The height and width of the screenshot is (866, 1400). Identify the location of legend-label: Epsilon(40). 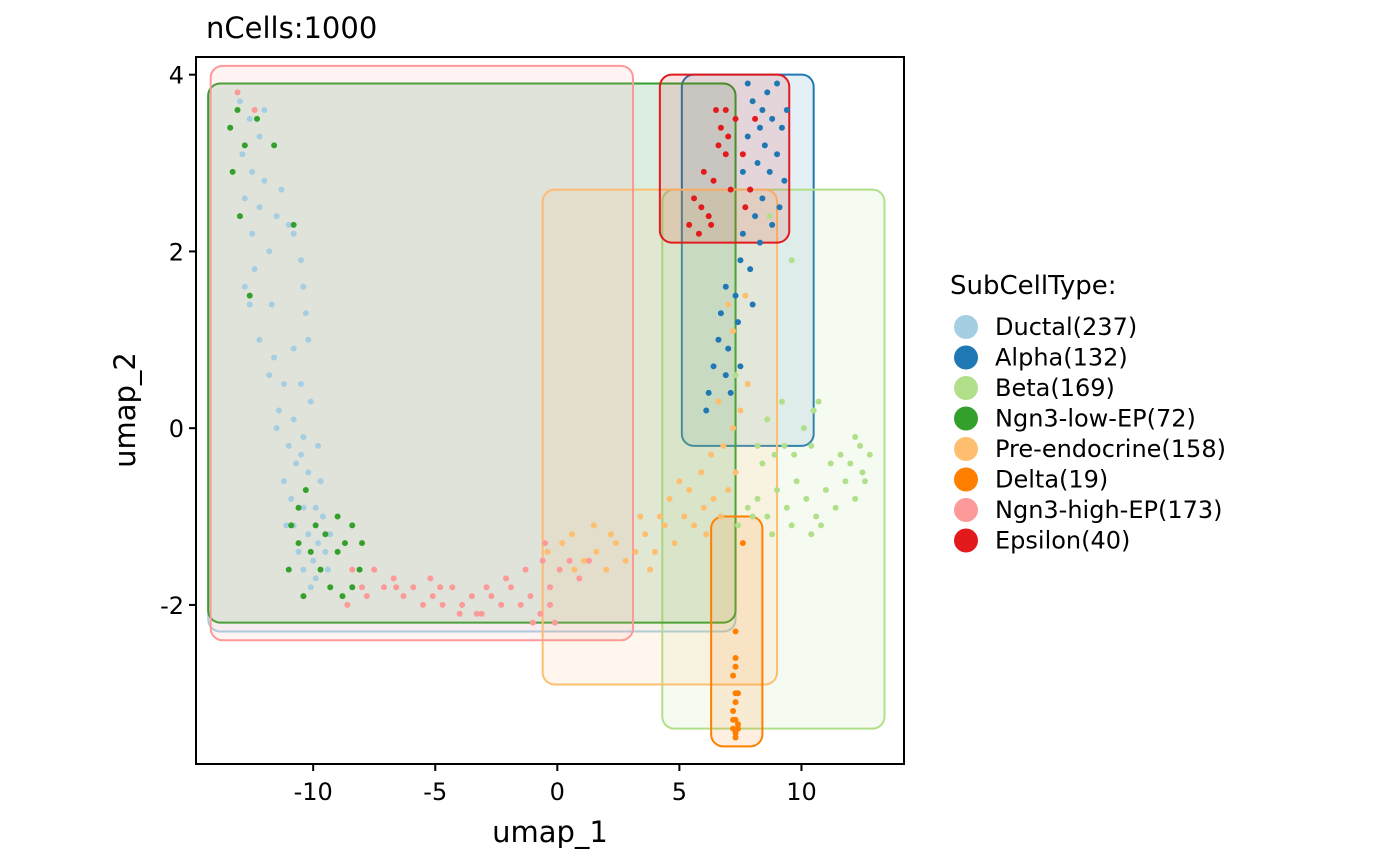
(1062, 541).